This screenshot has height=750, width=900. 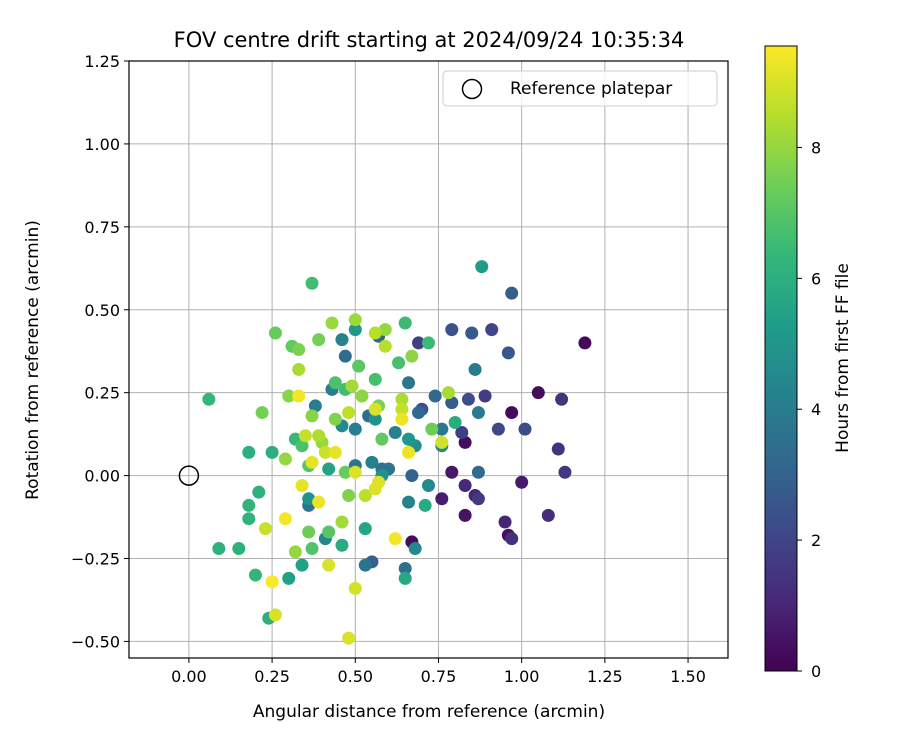 What do you see at coordinates (102, 476) in the screenshot?
I see `y-tick-label: 0.00` at bounding box center [102, 476].